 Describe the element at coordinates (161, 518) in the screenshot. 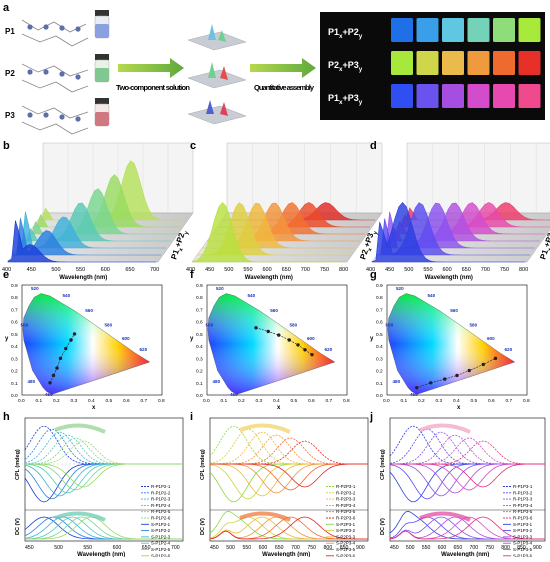

I see `legend-entry: R-P1P2-6` at that location.